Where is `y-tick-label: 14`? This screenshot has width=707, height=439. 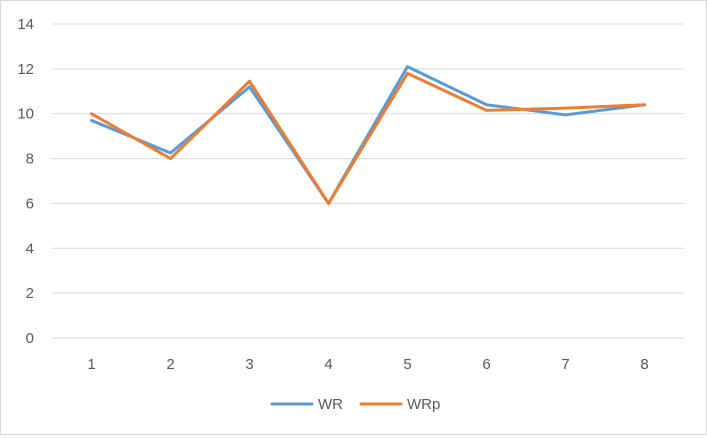
y-tick-label: 14 is located at coordinates (25, 24).